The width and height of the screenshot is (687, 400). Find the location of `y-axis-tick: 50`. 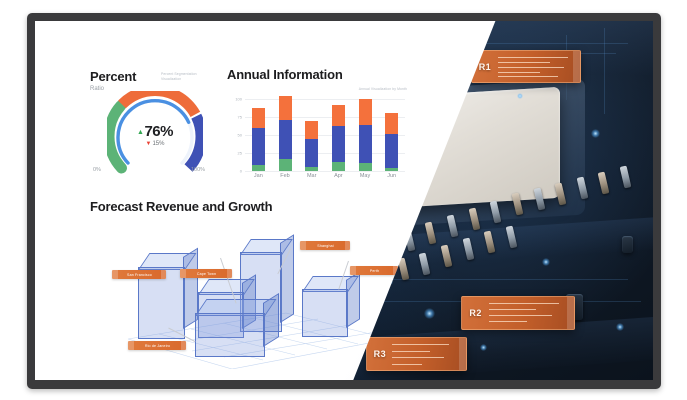

y-axis-tick: 50 is located at coordinates (239, 135).